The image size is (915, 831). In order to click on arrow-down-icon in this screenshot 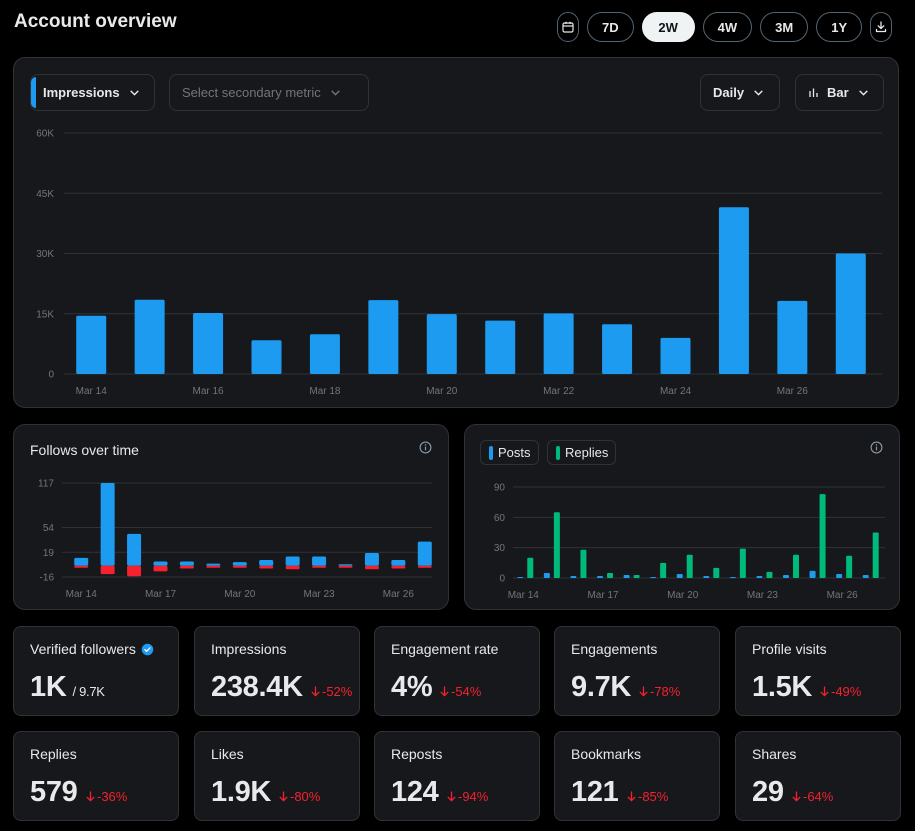, I will do `click(796, 796)`.